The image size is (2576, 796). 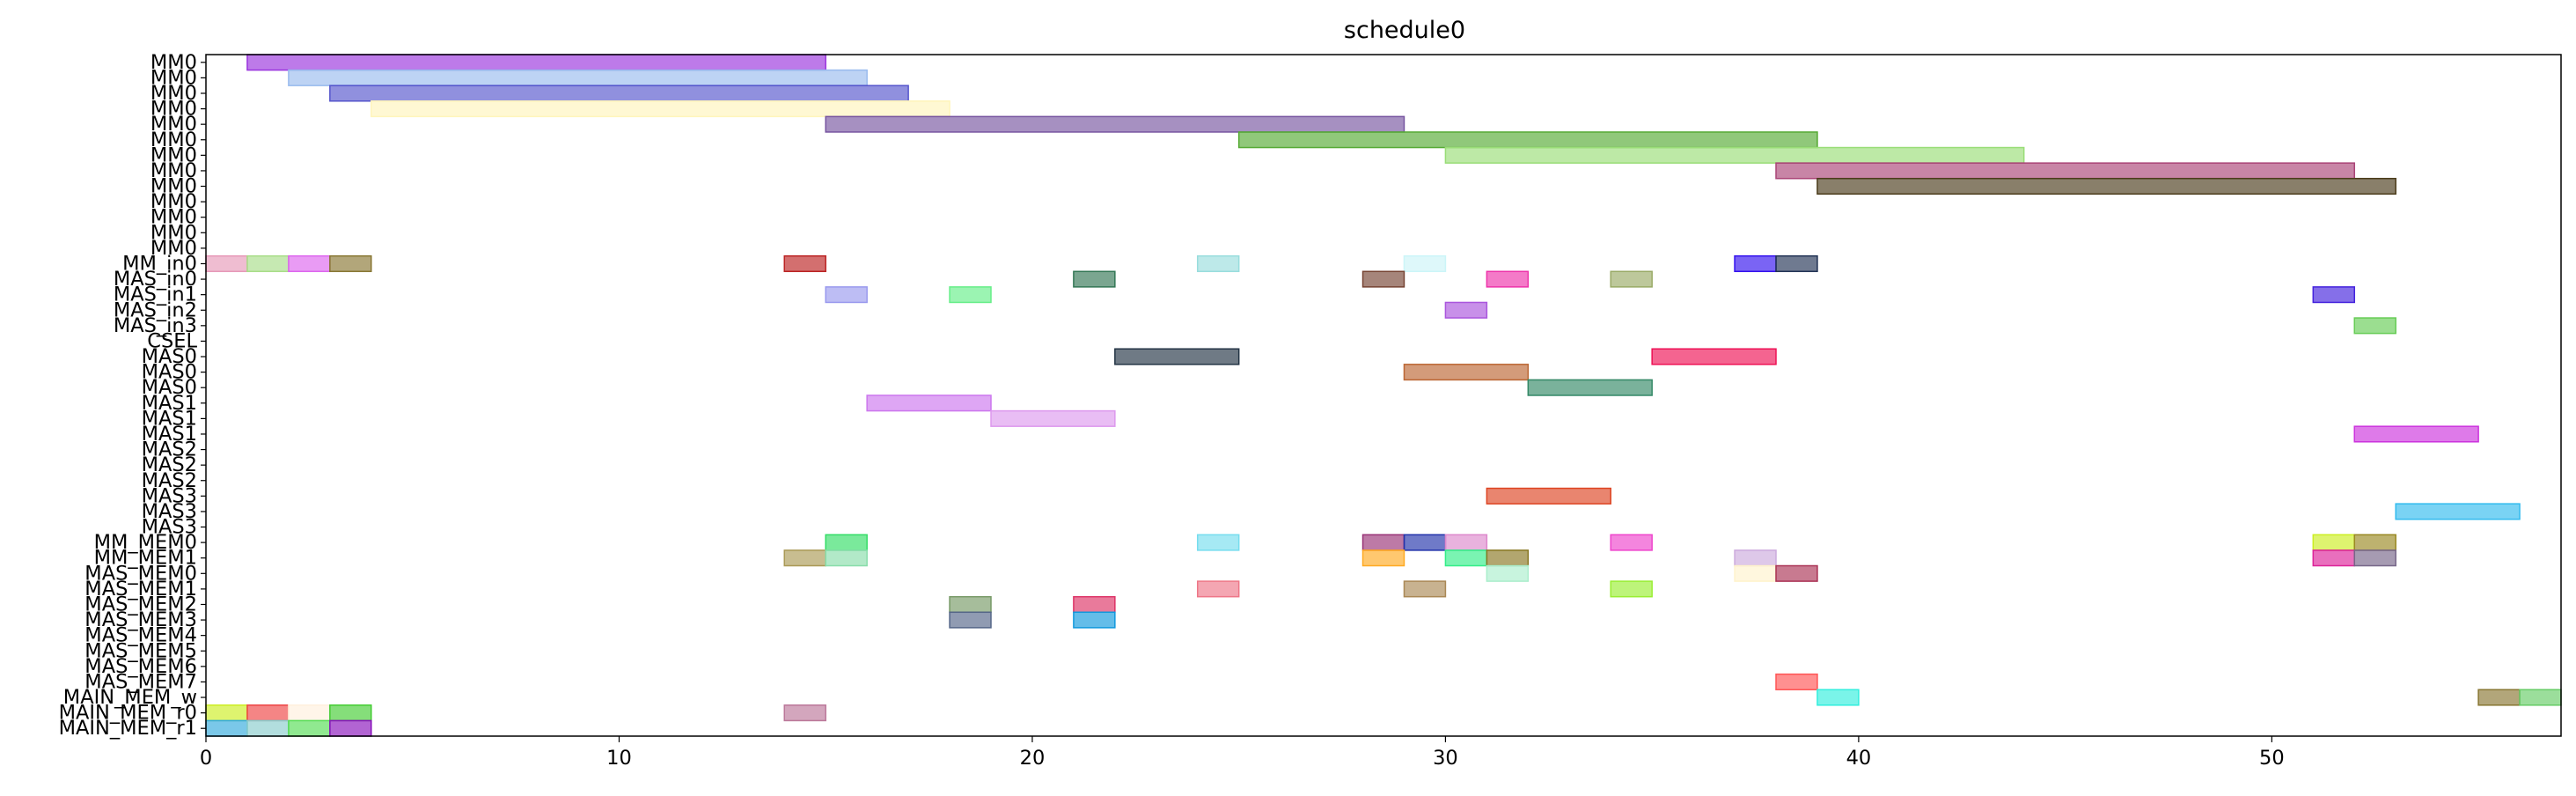 What do you see at coordinates (155, 309) in the screenshot?
I see `y-tick-label: MAS_in2` at bounding box center [155, 309].